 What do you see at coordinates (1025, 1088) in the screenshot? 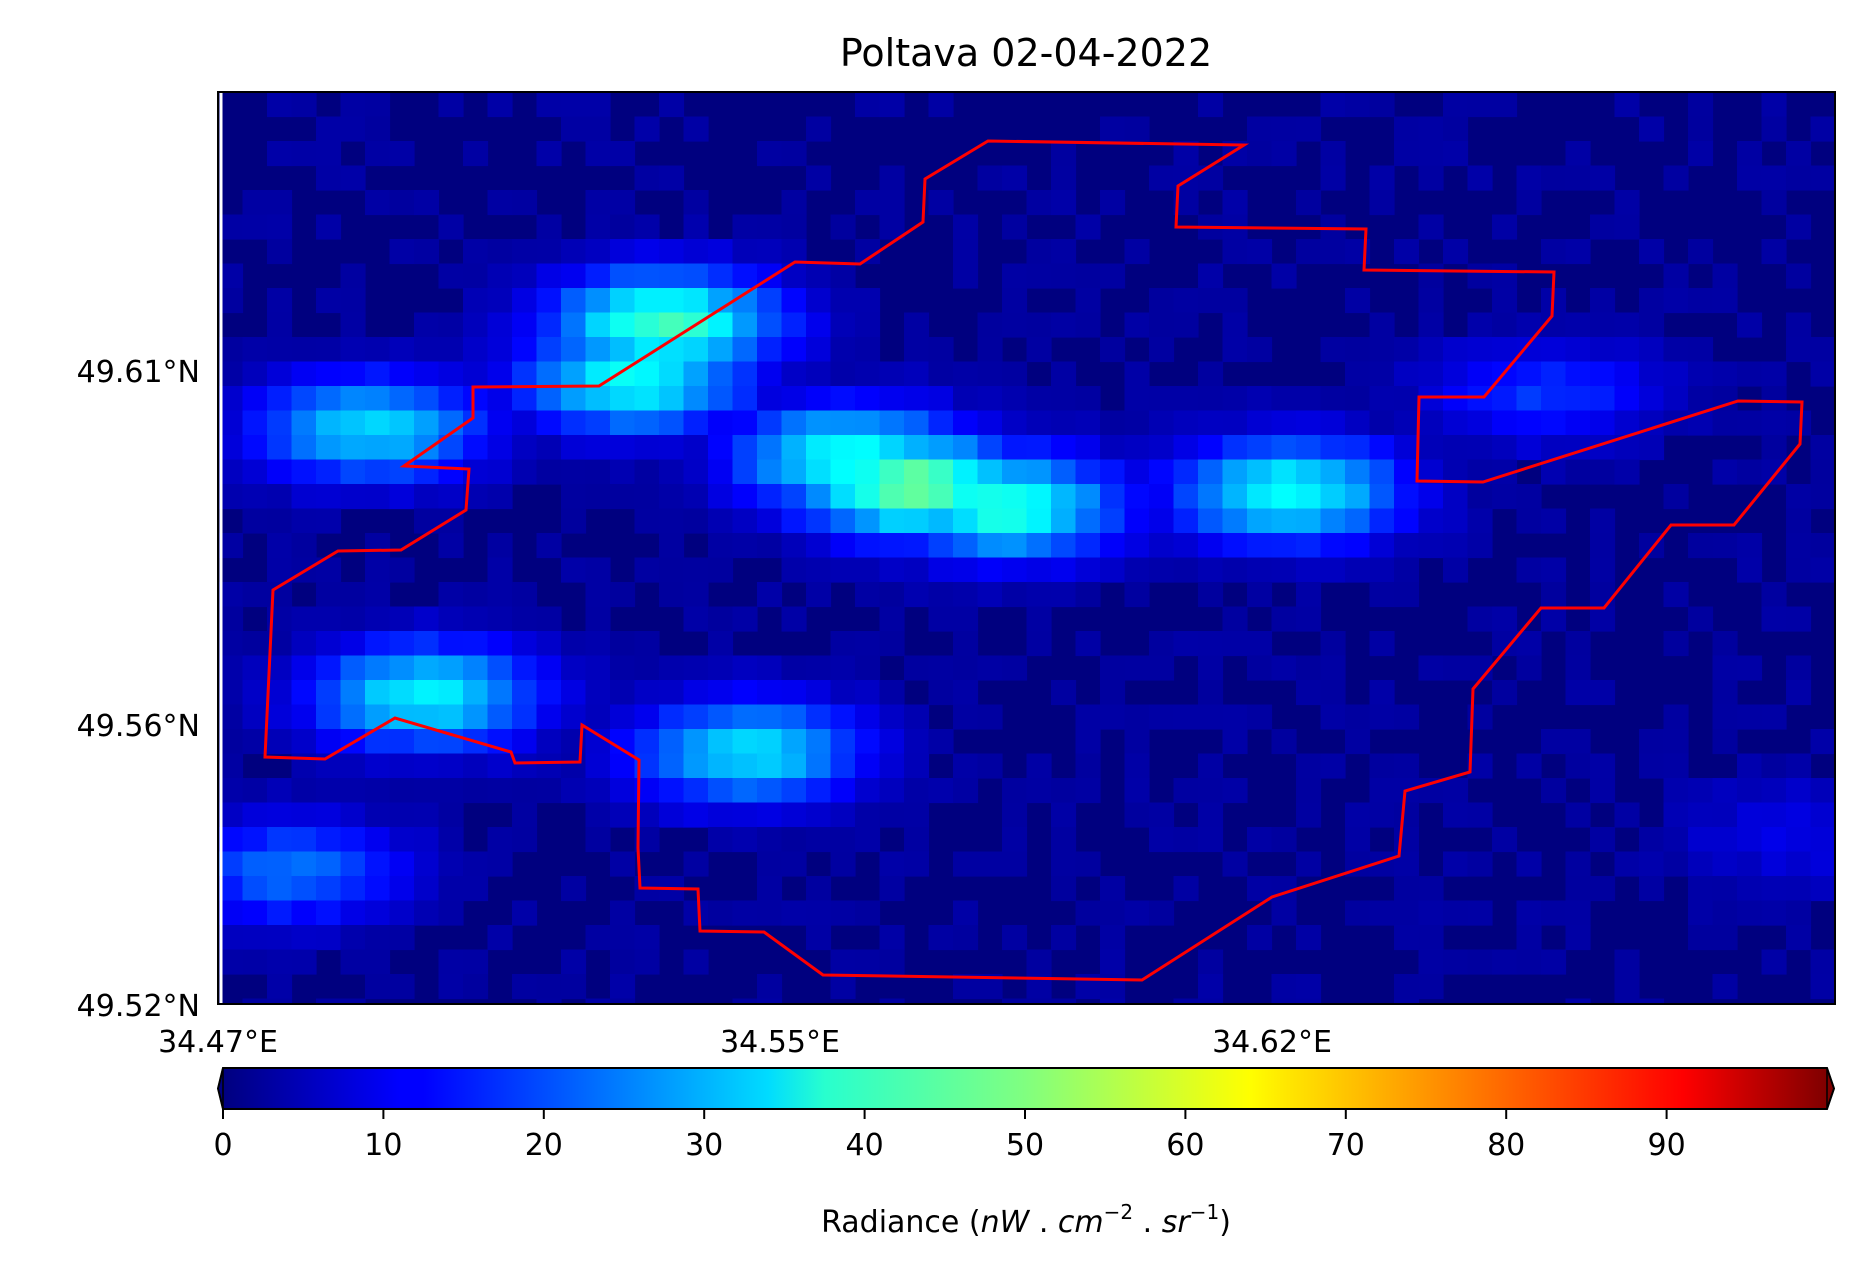
I see `colorbar-gradient` at bounding box center [1025, 1088].